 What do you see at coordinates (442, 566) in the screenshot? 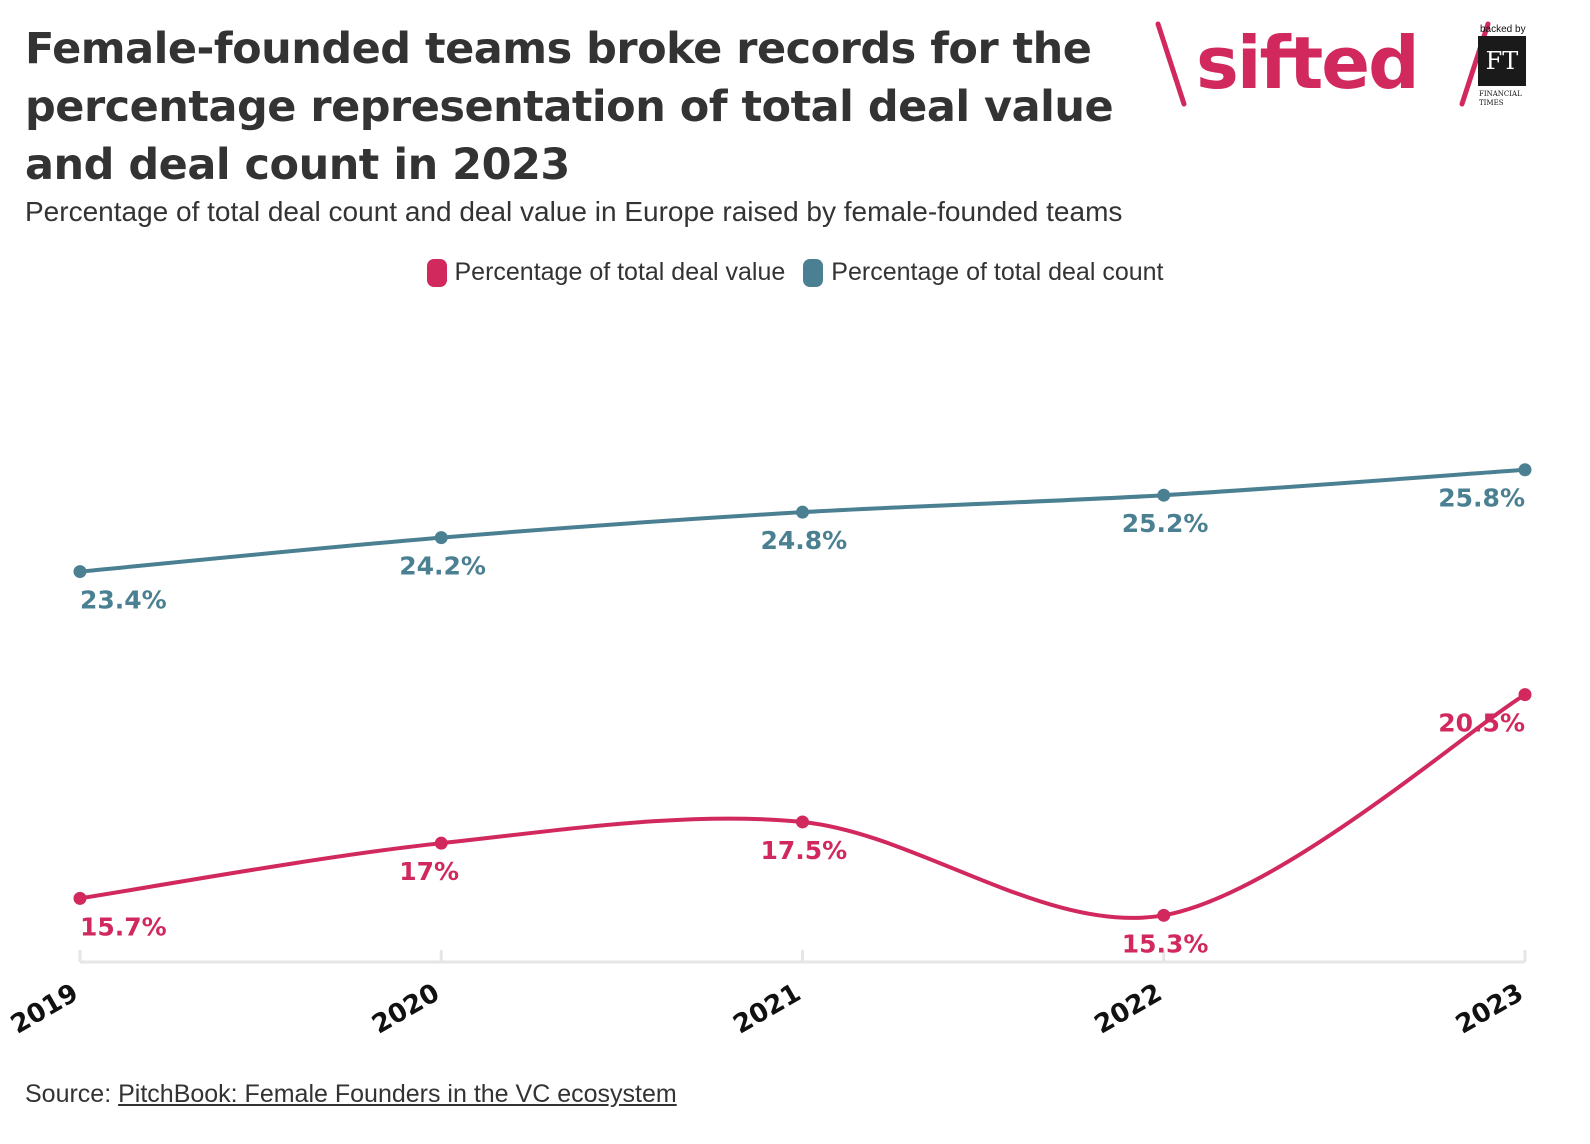
I see `data-label-percentage-of-total-deal-count: 24.2%` at bounding box center [442, 566].